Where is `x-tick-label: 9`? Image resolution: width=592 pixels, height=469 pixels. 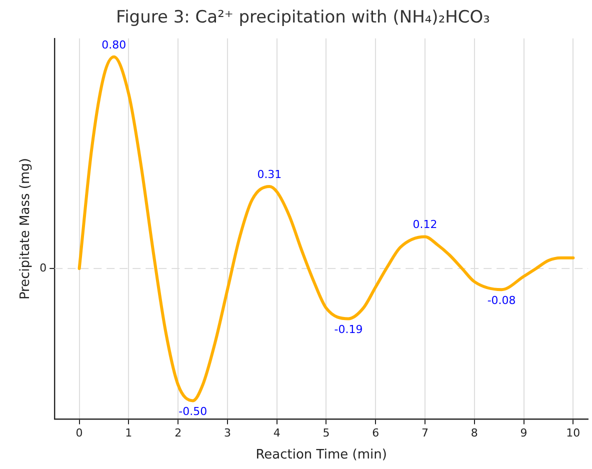 x-tick-label: 9 is located at coordinates (524, 433).